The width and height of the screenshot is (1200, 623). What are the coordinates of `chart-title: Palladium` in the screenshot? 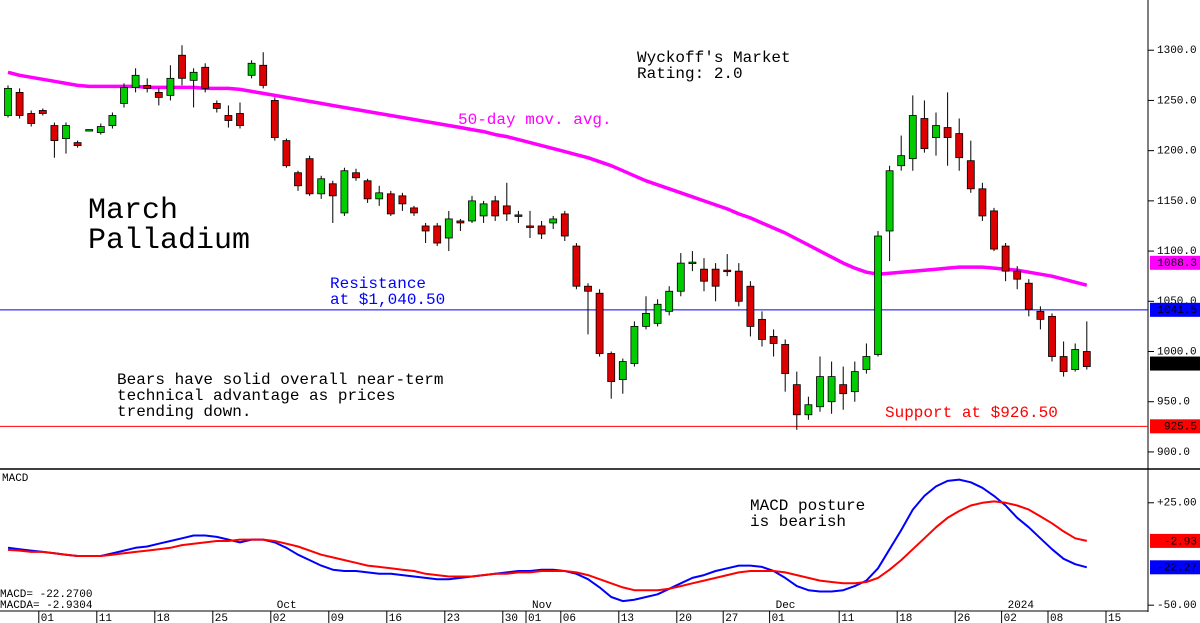 It's located at (169, 241).